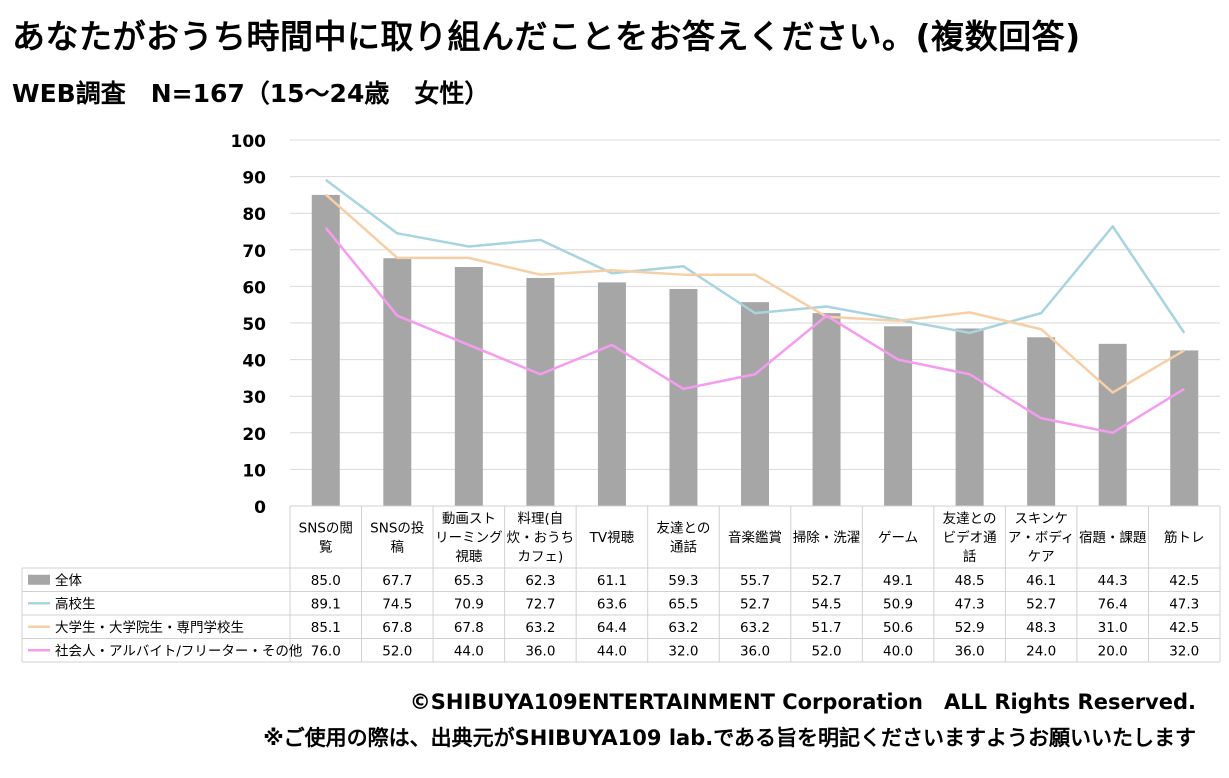 Image resolution: width=1229 pixels, height=778 pixels. Describe the element at coordinates (254, 398) in the screenshot. I see `y-tick-label: 30` at that location.